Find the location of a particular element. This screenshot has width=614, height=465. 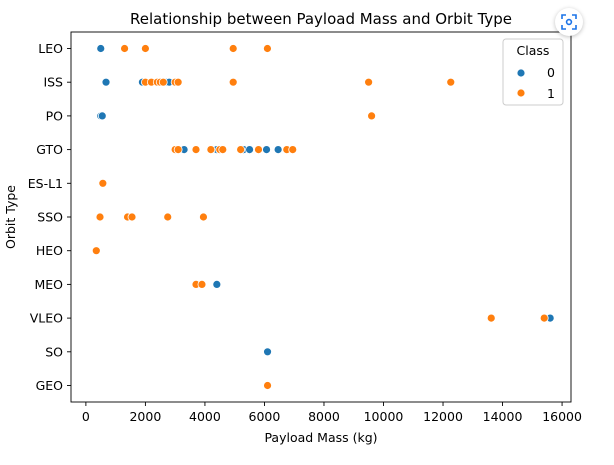

legend-title: Class is located at coordinates (533, 50).